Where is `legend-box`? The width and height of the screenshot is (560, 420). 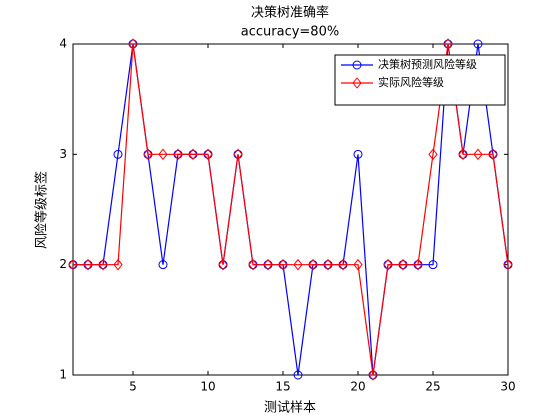
legend-box is located at coordinates (420, 80).